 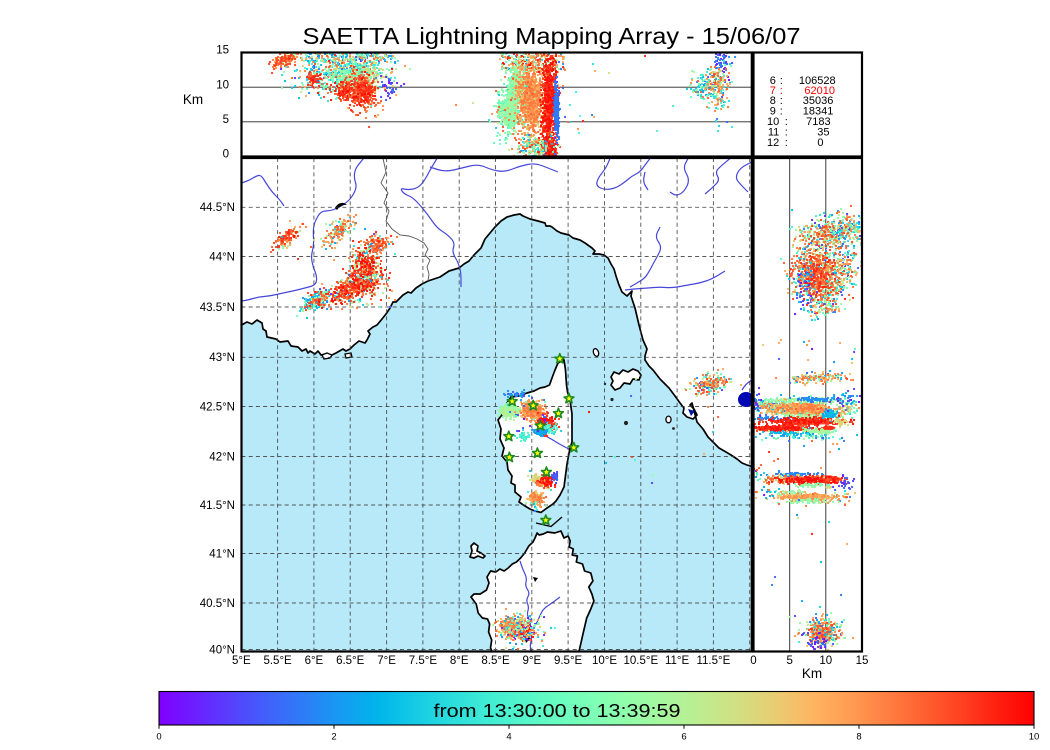 What do you see at coordinates (818, 122) in the screenshot?
I see `svg-text: 7183` at bounding box center [818, 122].